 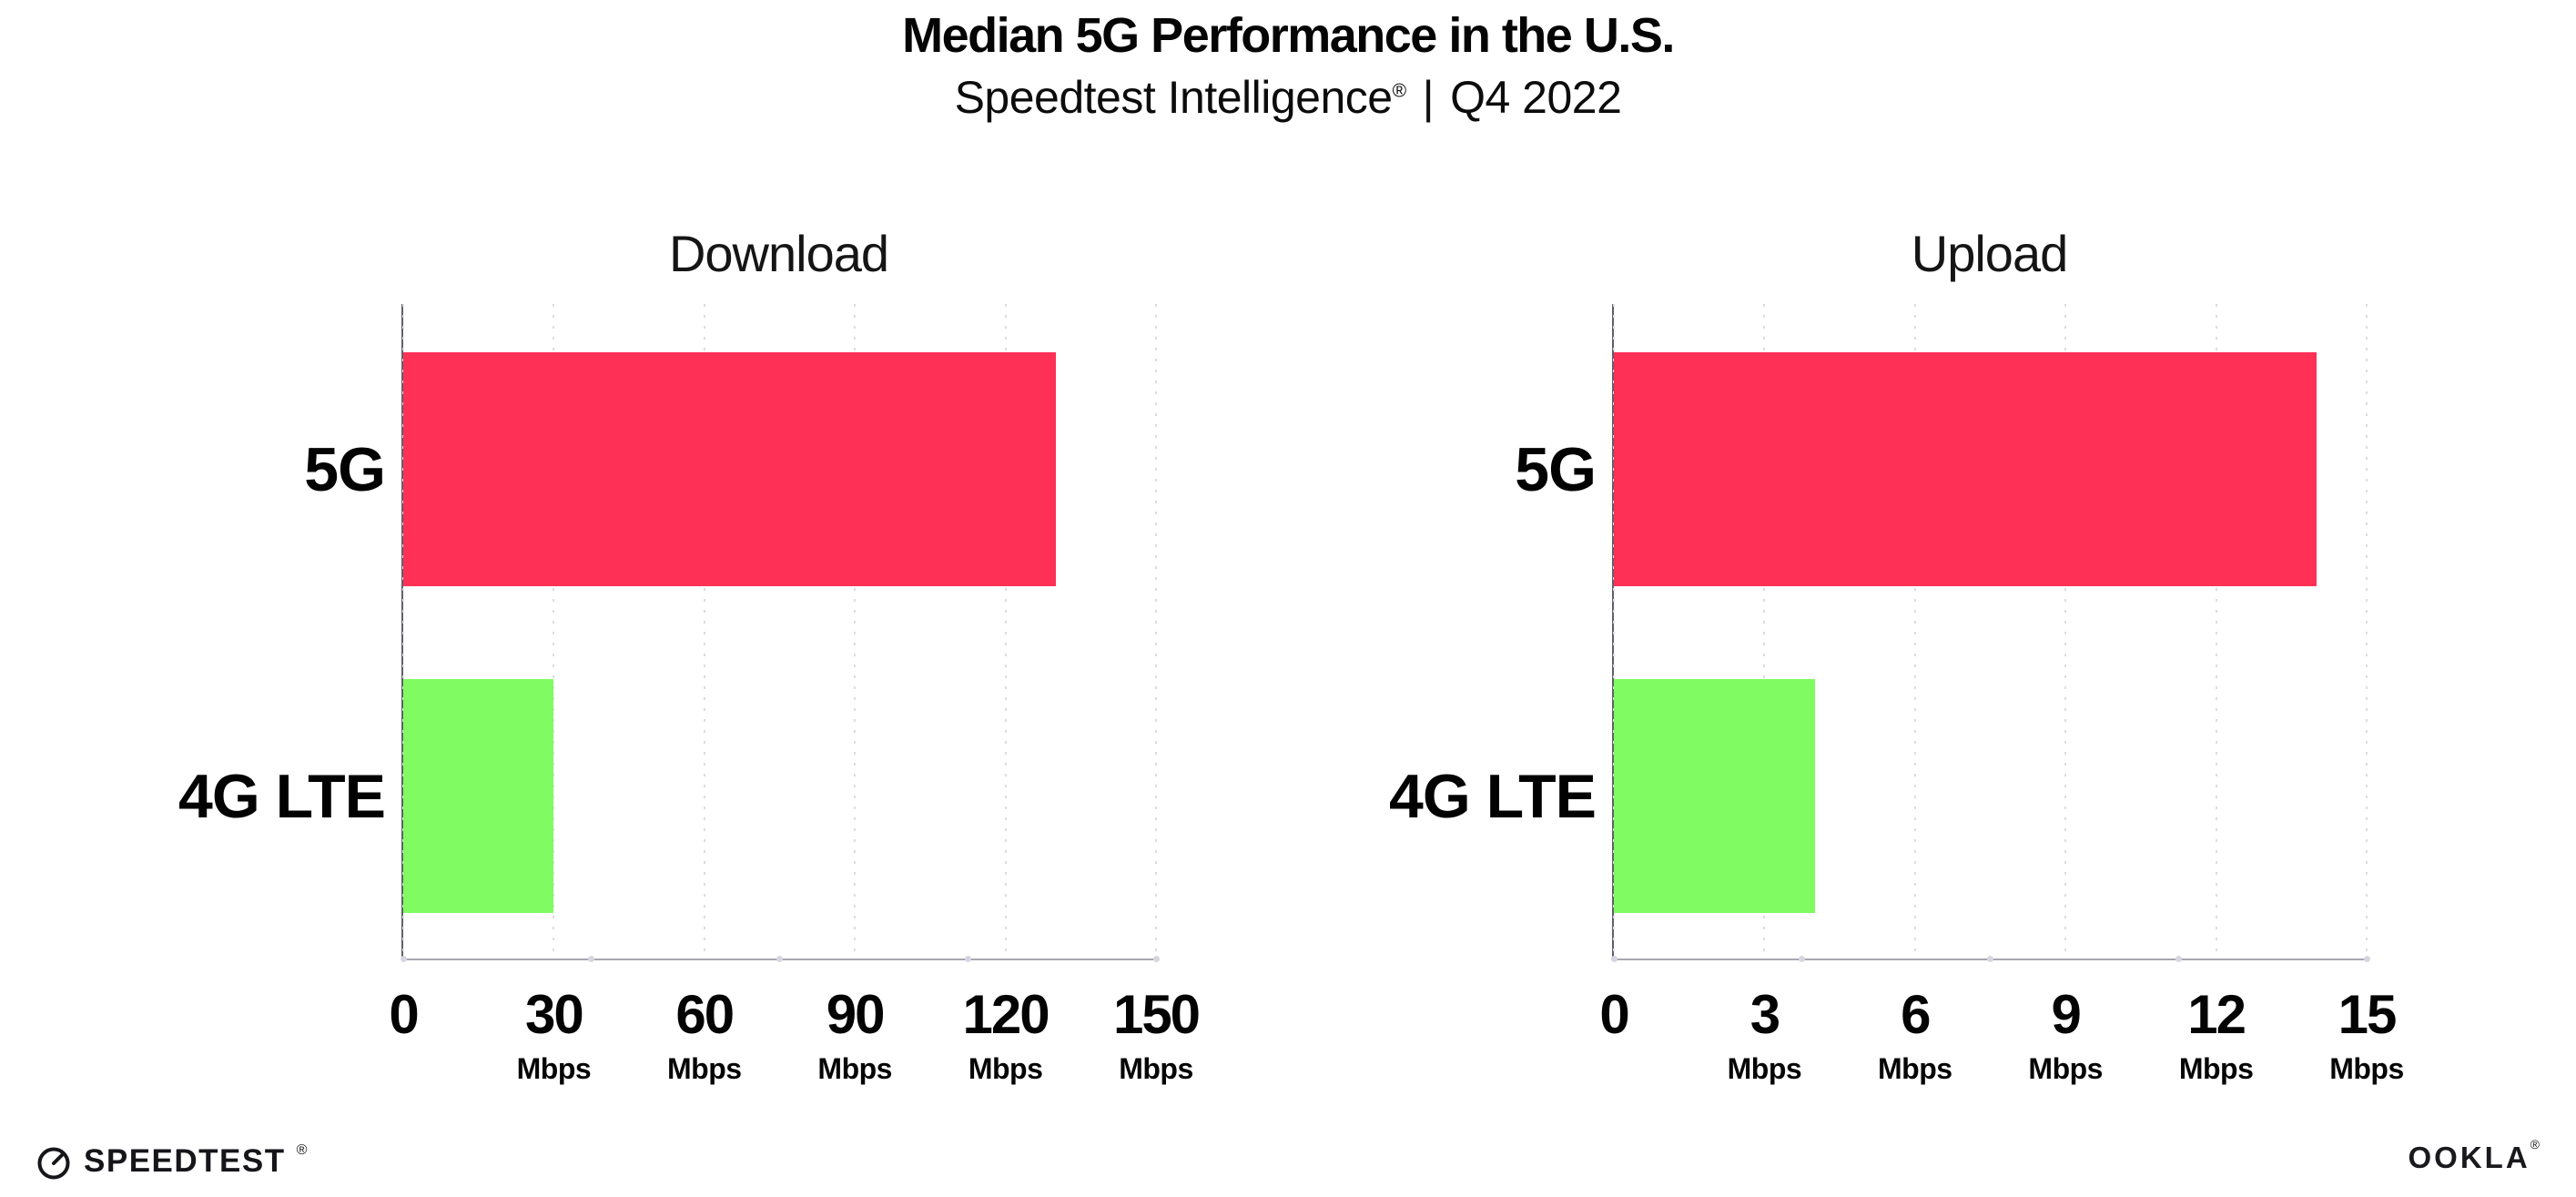 What do you see at coordinates (1989, 254) in the screenshot?
I see `plot-title-upload: Upload` at bounding box center [1989, 254].